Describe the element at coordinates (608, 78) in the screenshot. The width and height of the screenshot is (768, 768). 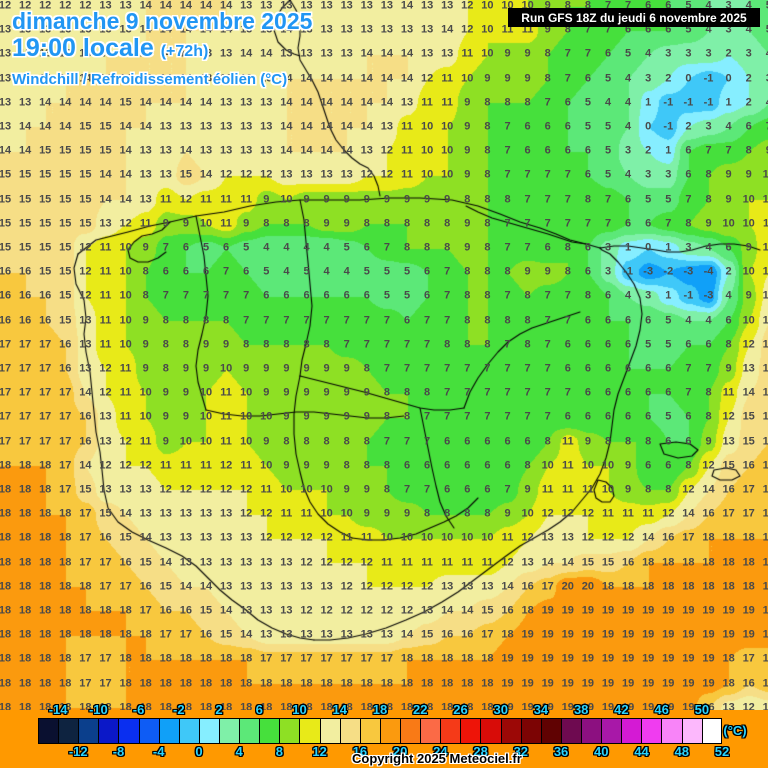
I see `grid-value: 5` at that location.